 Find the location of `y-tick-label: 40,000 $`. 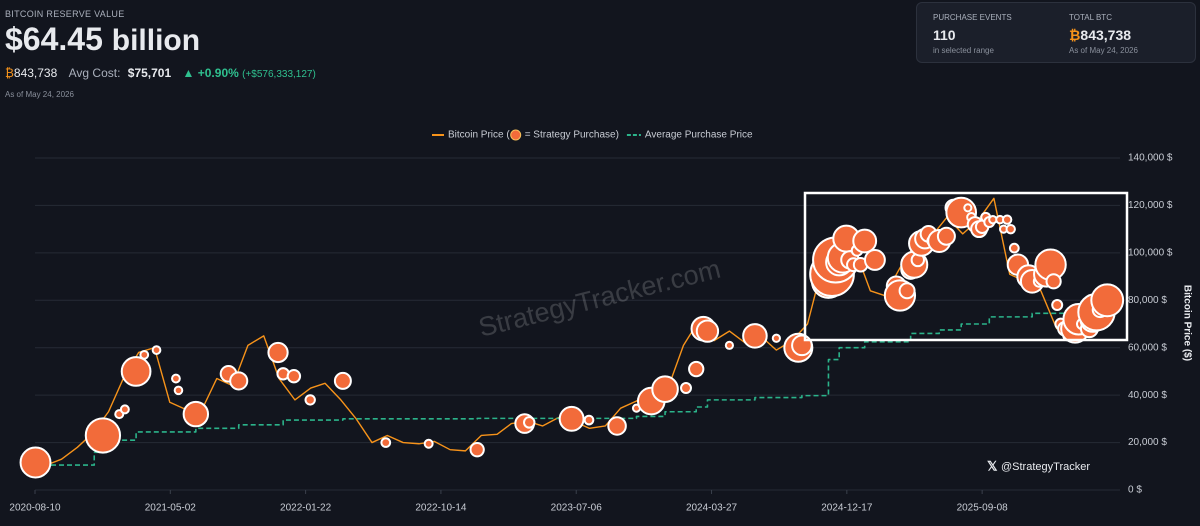

y-tick-label: 40,000 $ is located at coordinates (1147, 395).